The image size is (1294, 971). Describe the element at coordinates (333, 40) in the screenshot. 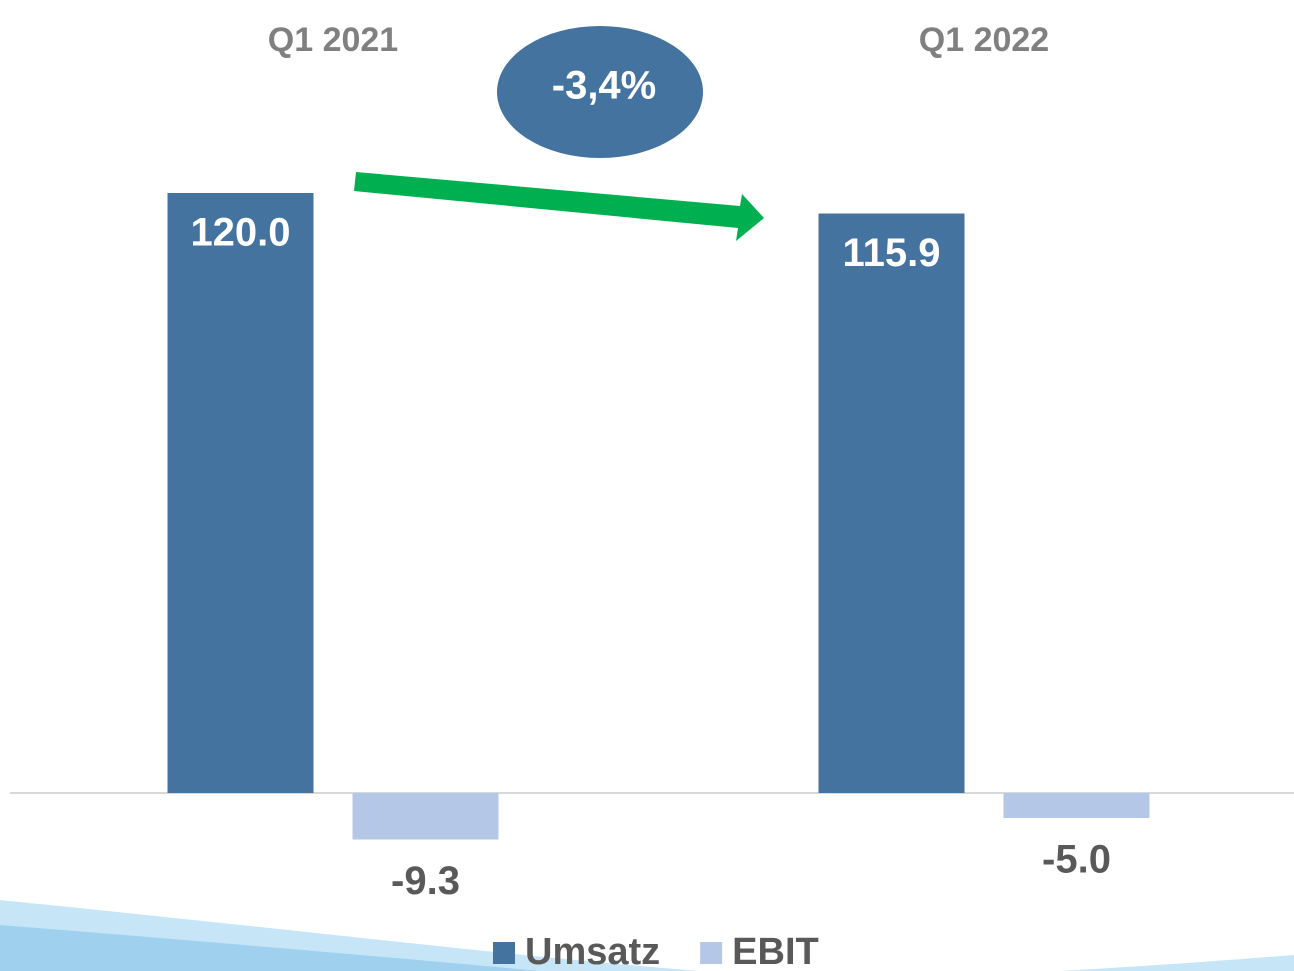

I see `category-label: Q1 2021` at that location.